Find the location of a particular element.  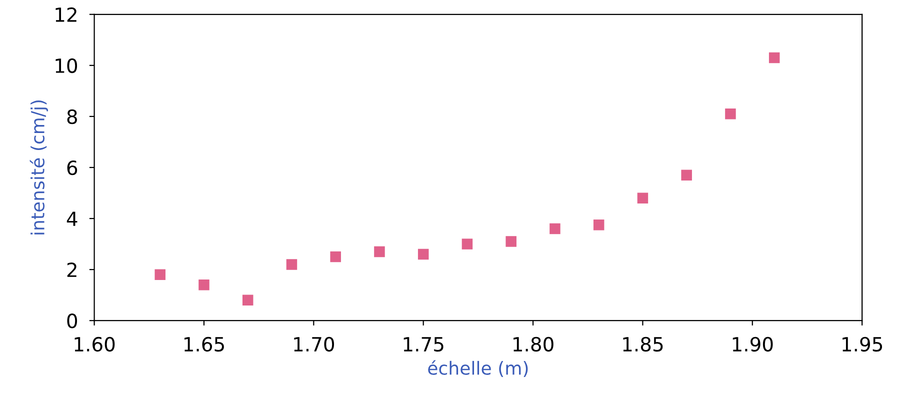

y-tick-label: 4 is located at coordinates (72, 219).